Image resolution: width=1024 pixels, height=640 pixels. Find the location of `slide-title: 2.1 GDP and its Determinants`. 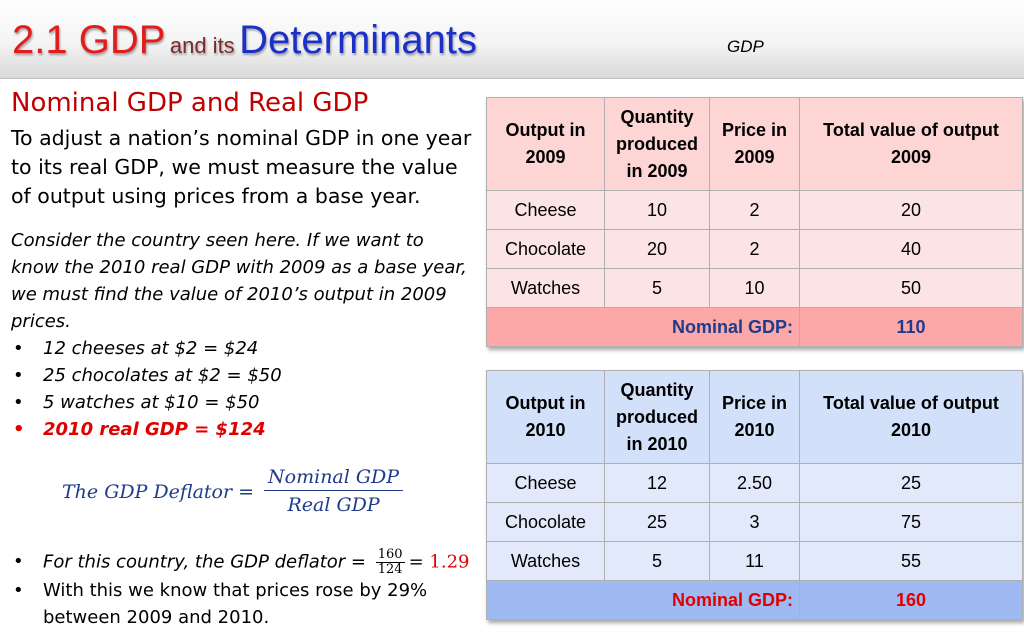

slide-title: 2.1 GDP and its Determinants is located at coordinates (244, 40).